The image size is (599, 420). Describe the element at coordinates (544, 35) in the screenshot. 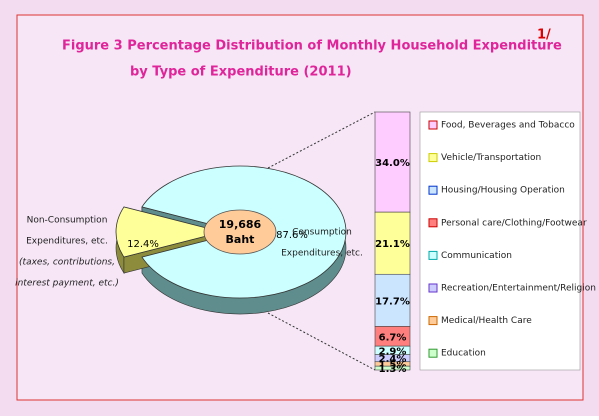

I see `footnote-mark: 1/` at that location.